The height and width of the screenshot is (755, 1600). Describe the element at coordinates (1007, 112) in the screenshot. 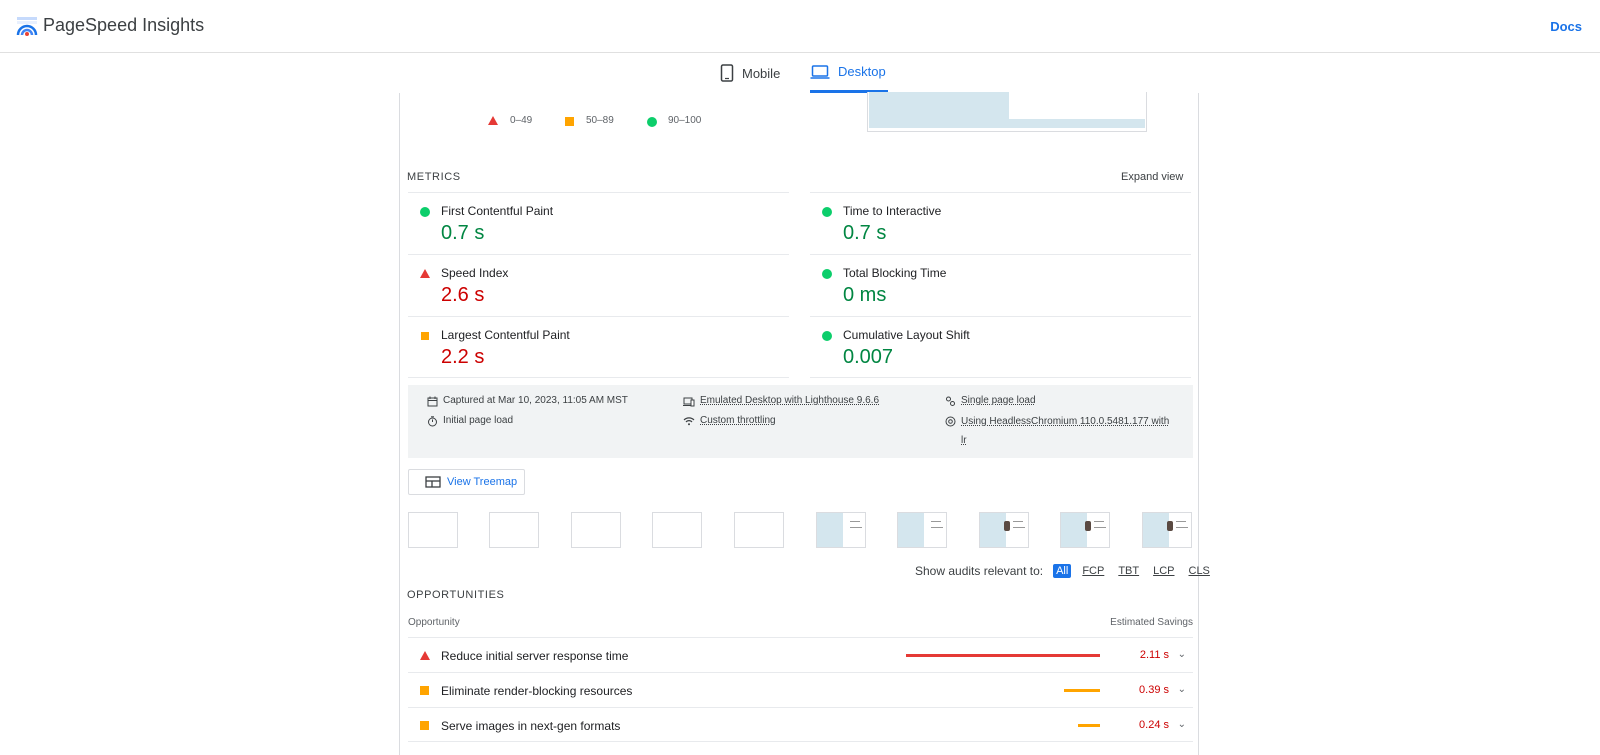

I see `final-screenshot` at that location.